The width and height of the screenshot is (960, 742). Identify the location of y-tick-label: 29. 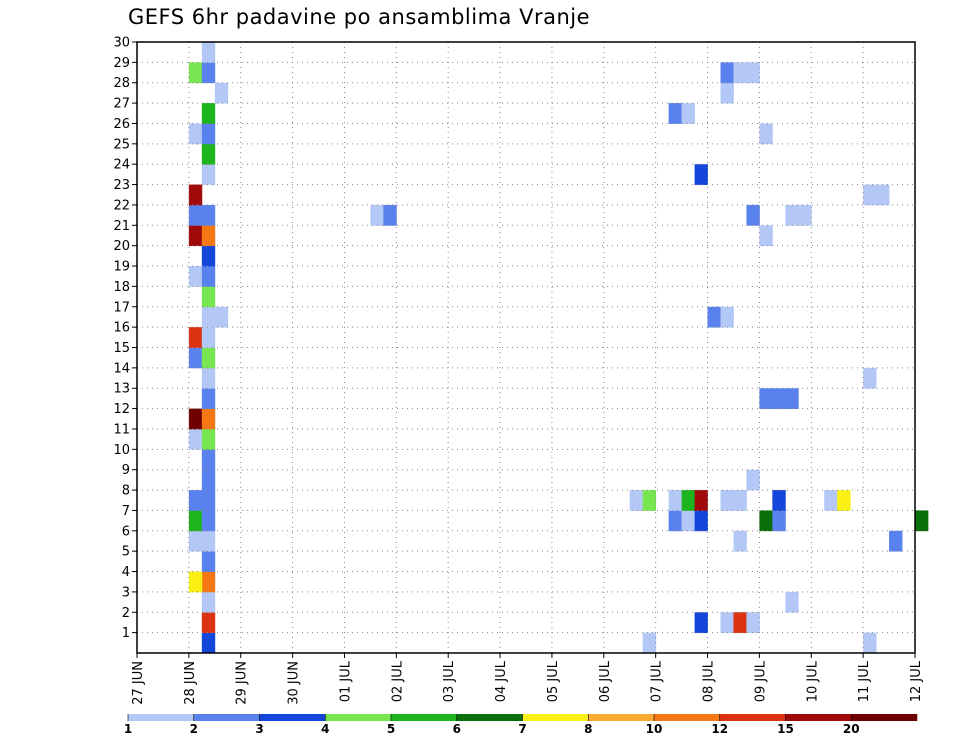
(121, 63).